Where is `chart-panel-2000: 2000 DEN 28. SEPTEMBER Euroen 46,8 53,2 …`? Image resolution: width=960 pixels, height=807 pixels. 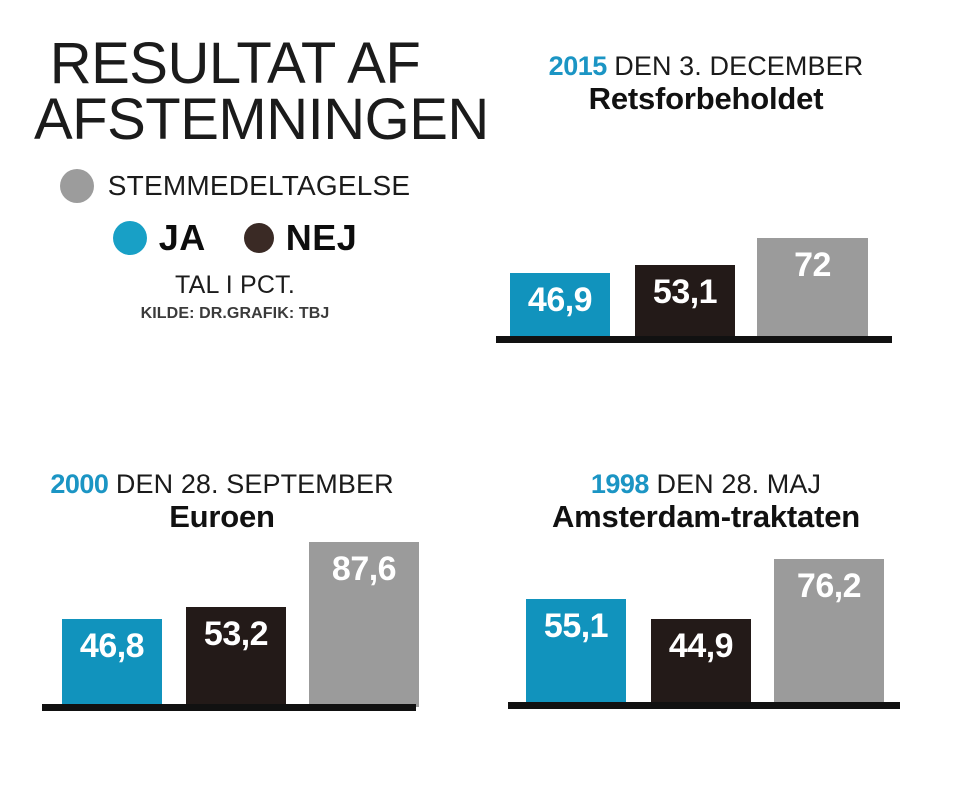 chart-panel-2000: 2000 DEN 28. SEPTEMBER Euroen 46,8 53,2 … is located at coordinates (222, 591).